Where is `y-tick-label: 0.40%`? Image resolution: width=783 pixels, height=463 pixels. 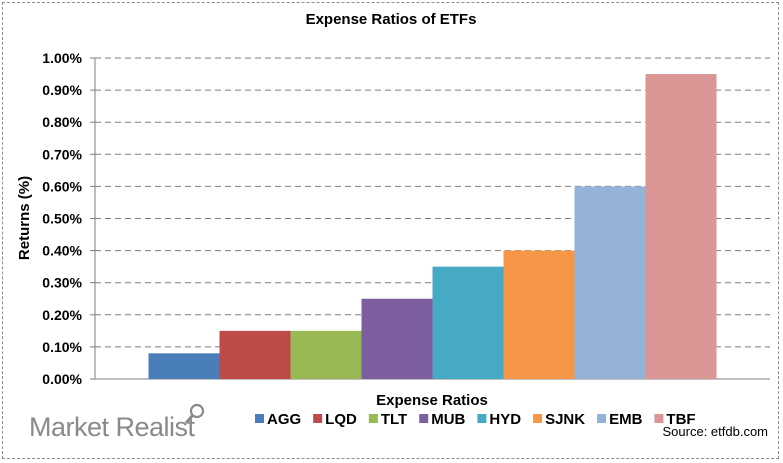 y-tick-label: 0.40% is located at coordinates (62, 251).